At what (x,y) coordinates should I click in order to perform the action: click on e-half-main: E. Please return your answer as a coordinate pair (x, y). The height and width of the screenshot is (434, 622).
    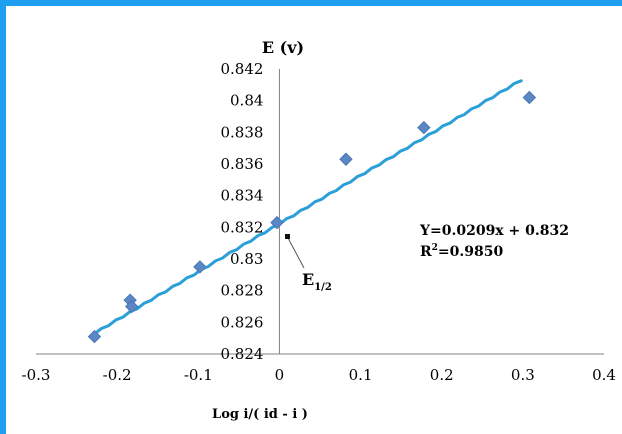
    Looking at the image, I should click on (308, 279).